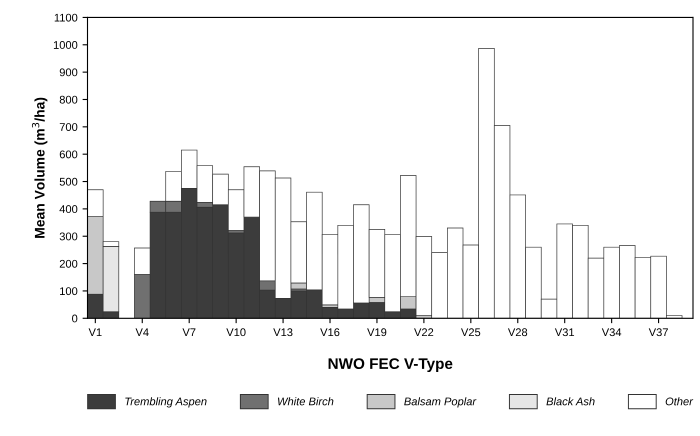 This screenshot has width=700, height=436. I want to click on x-tick-label: V10, so click(236, 332).